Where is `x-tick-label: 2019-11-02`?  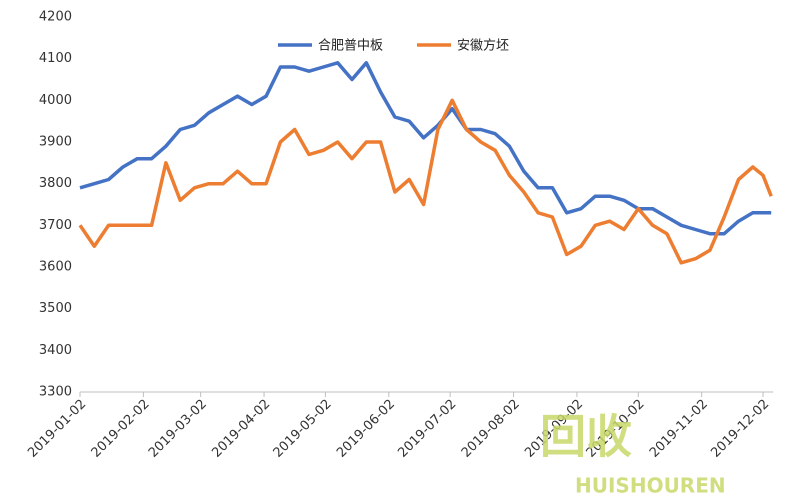 x-tick-label: 2019-11-02 is located at coordinates (679, 429).